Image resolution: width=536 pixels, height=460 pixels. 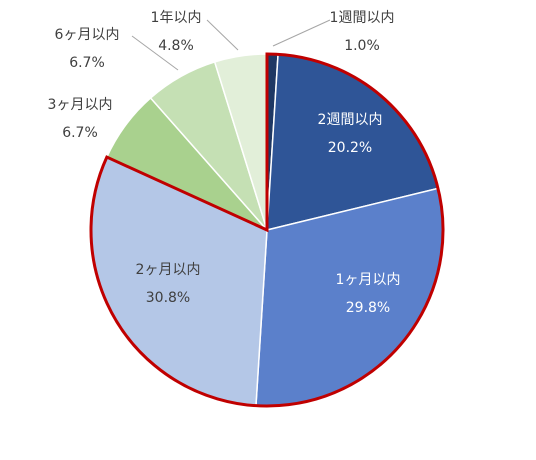 What do you see at coordinates (168, 298) in the screenshot?
I see `value-label: 30.8%` at bounding box center [168, 298].